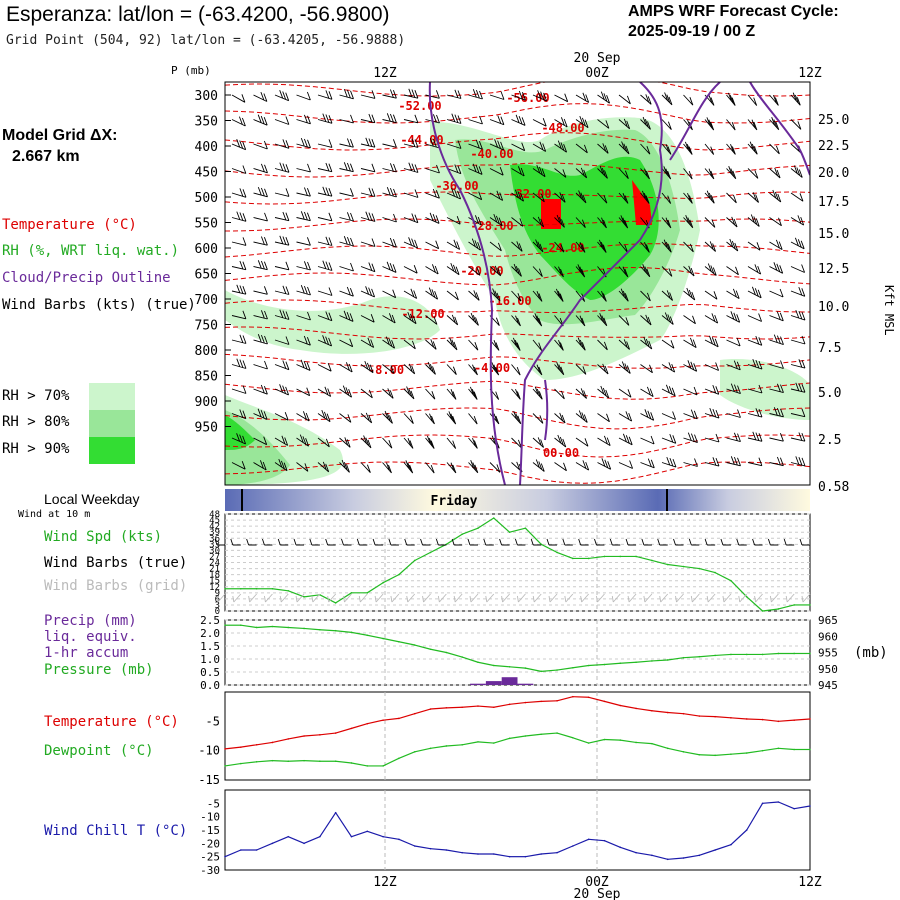 The image size is (900, 900). Describe the element at coordinates (206, 300) in the screenshot. I see `pressure-tick-label: 700` at that location.